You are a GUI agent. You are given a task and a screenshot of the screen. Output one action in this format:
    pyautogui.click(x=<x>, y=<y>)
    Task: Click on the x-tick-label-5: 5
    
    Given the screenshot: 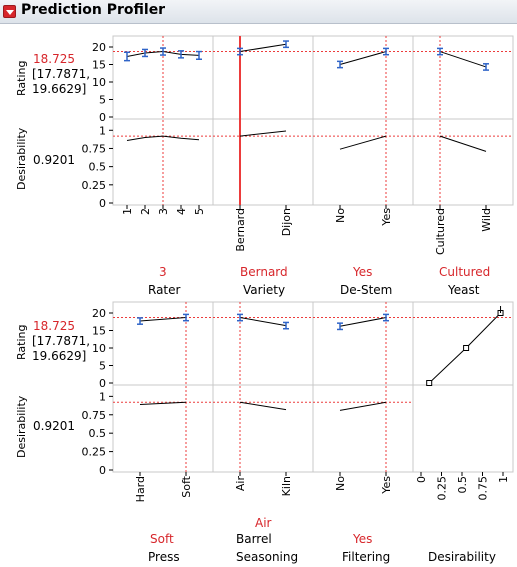 What is the action you would take?
    pyautogui.click(x=199, y=211)
    